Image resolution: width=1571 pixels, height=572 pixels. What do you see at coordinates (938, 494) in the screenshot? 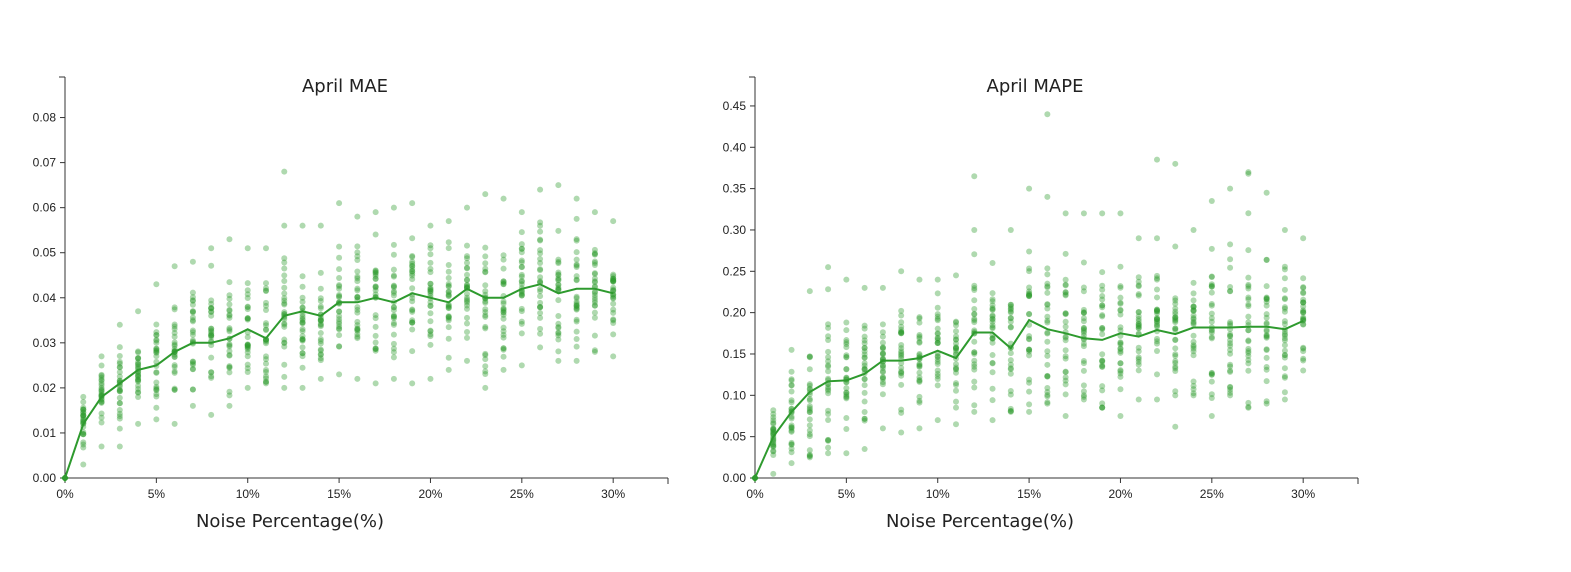
I see `x-tick-label: 10%` at bounding box center [938, 494].